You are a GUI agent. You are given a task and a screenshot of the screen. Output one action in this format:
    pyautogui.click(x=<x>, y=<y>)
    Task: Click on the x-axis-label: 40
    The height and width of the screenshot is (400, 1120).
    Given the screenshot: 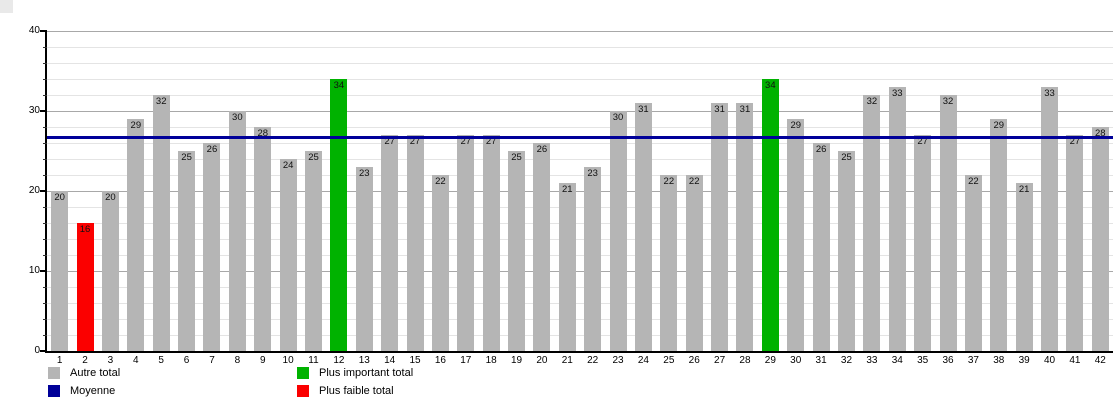 What is the action you would take?
    pyautogui.click(x=1049, y=360)
    